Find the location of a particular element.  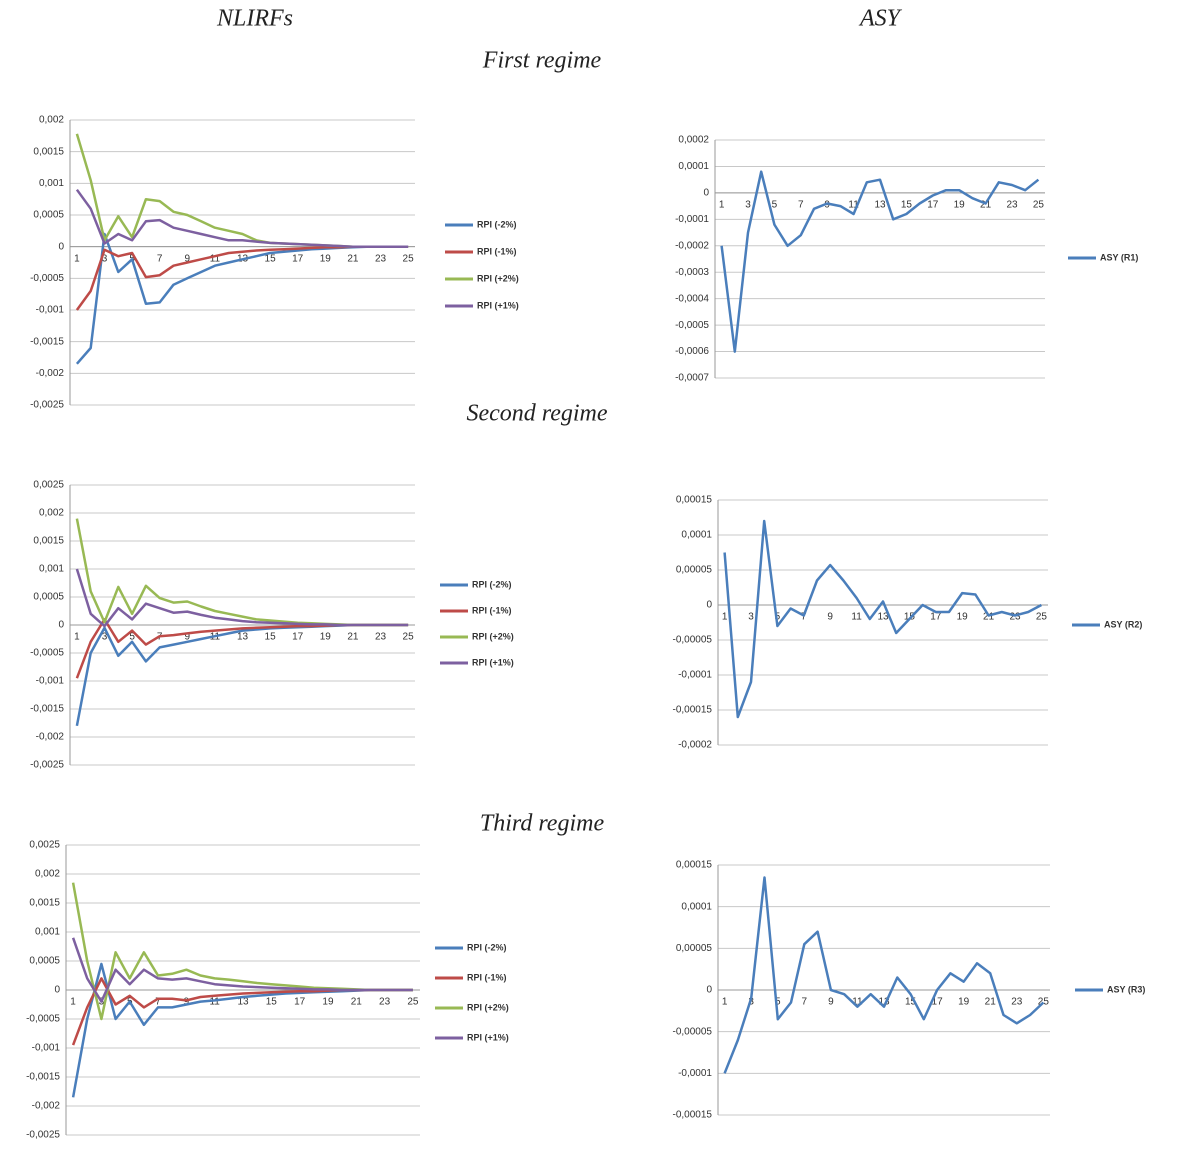

column-title: ASY is located at coordinates (880, 19).